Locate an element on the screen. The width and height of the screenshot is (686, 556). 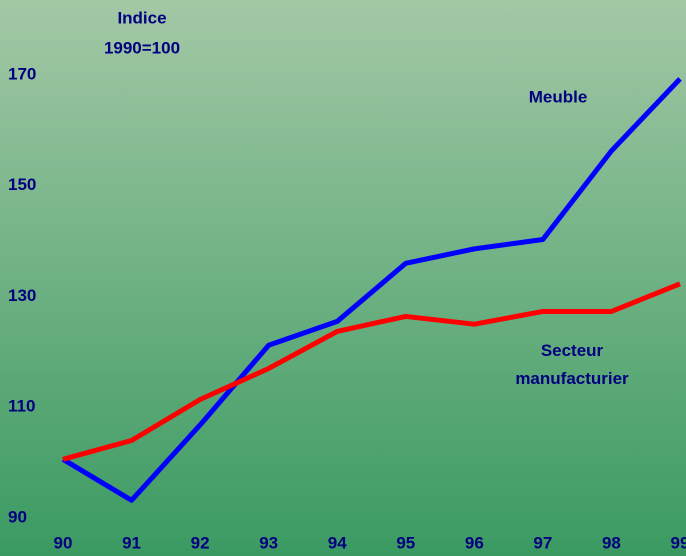
x-tick-label: 91 is located at coordinates (131, 542).